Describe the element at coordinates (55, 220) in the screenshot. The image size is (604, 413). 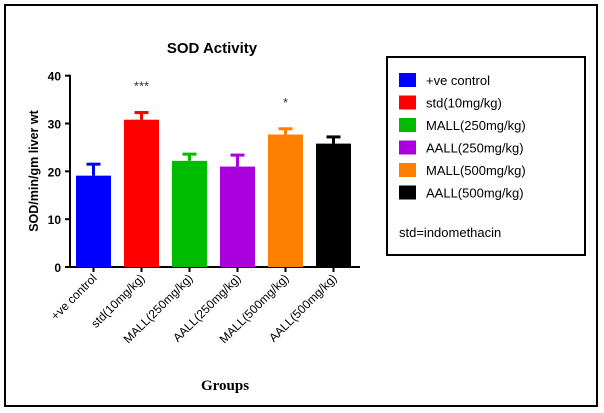
I see `y-tick-label: 10` at that location.